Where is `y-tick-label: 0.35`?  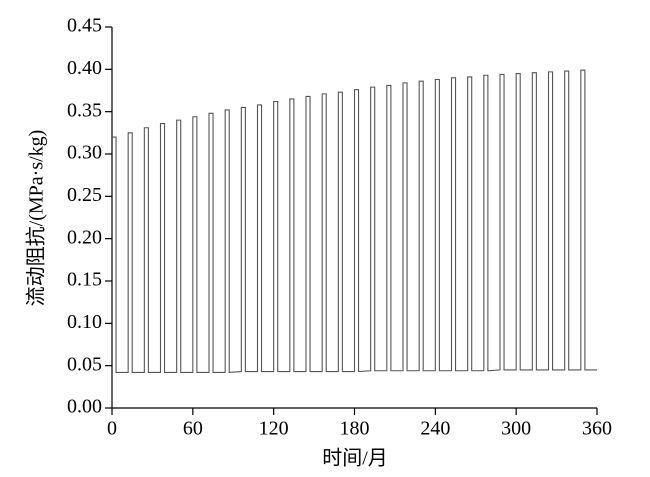 y-tick-label: 0.35 is located at coordinates (84, 110).